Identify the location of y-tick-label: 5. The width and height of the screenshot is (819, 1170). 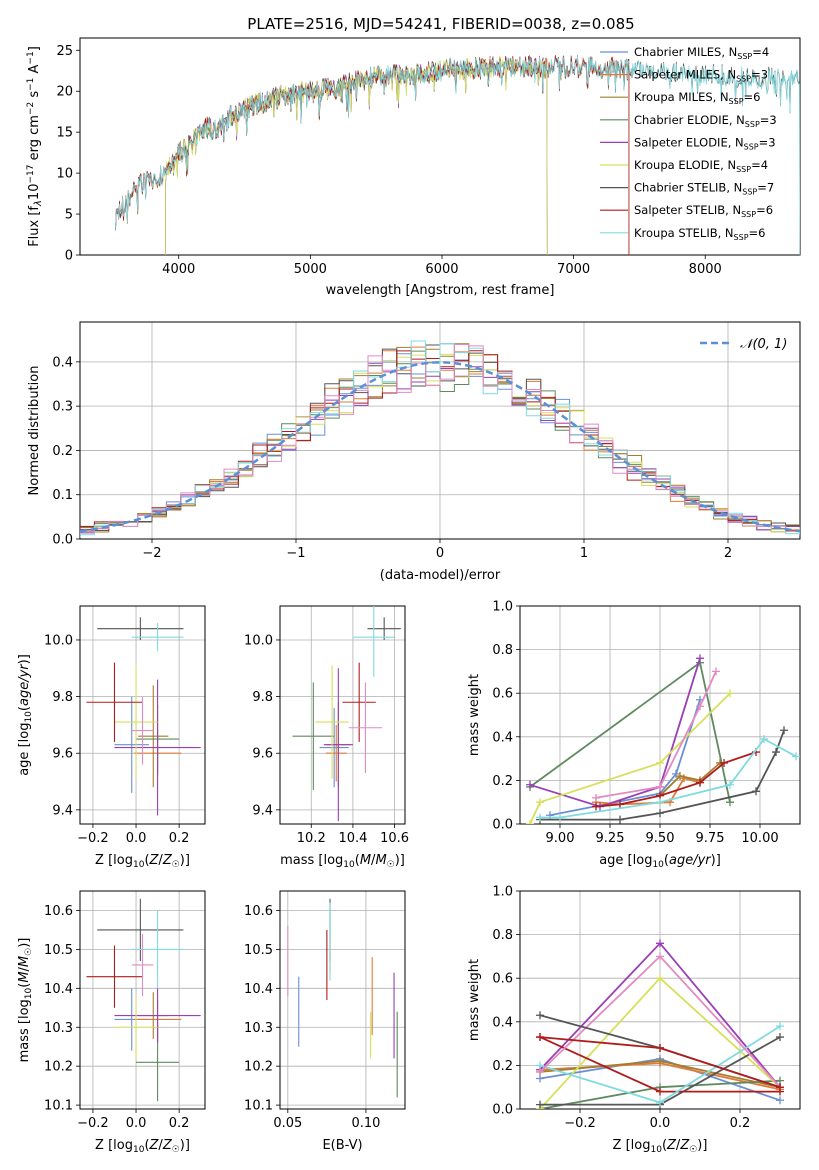
(69, 215).